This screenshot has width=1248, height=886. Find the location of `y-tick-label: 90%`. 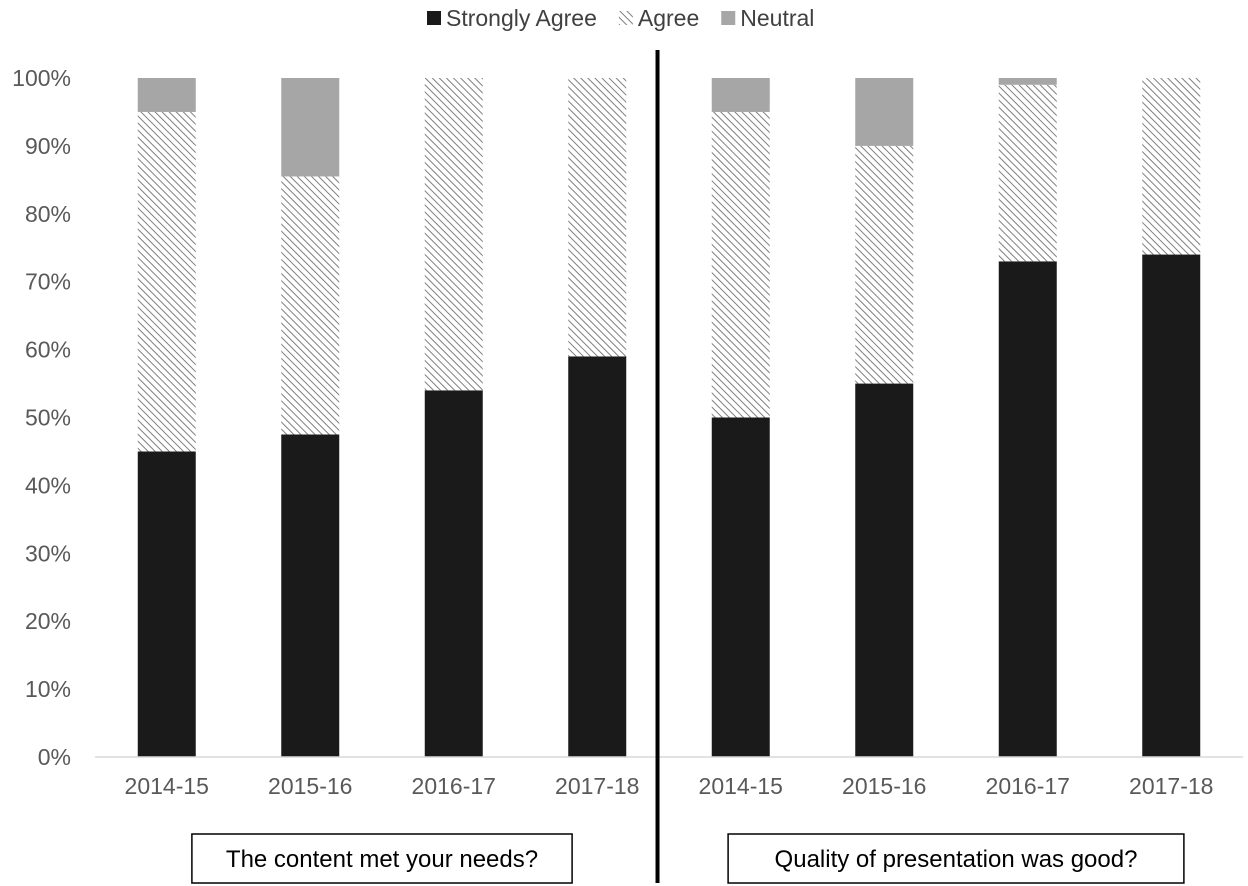

y-tick-label: 90% is located at coordinates (48, 146).